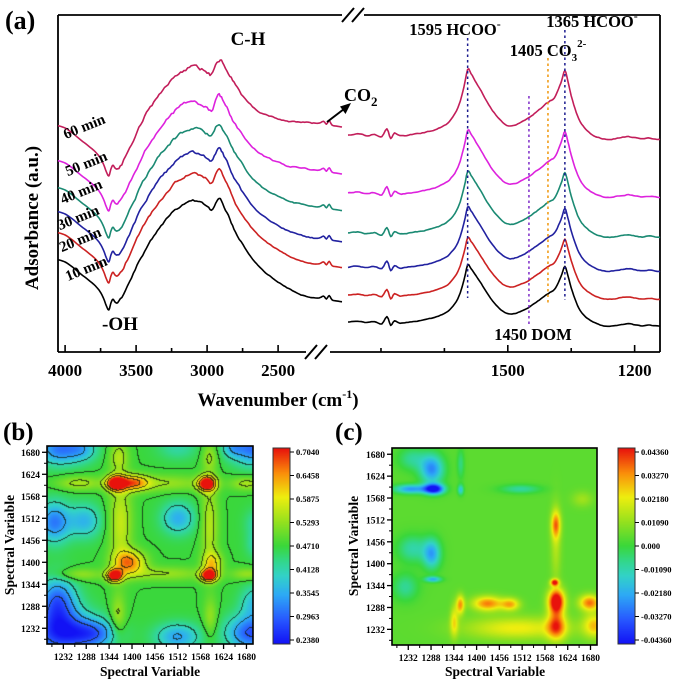  I want to click on panel-a-y-axis-title: Adsorbance (a.u.), so click(32, 218).